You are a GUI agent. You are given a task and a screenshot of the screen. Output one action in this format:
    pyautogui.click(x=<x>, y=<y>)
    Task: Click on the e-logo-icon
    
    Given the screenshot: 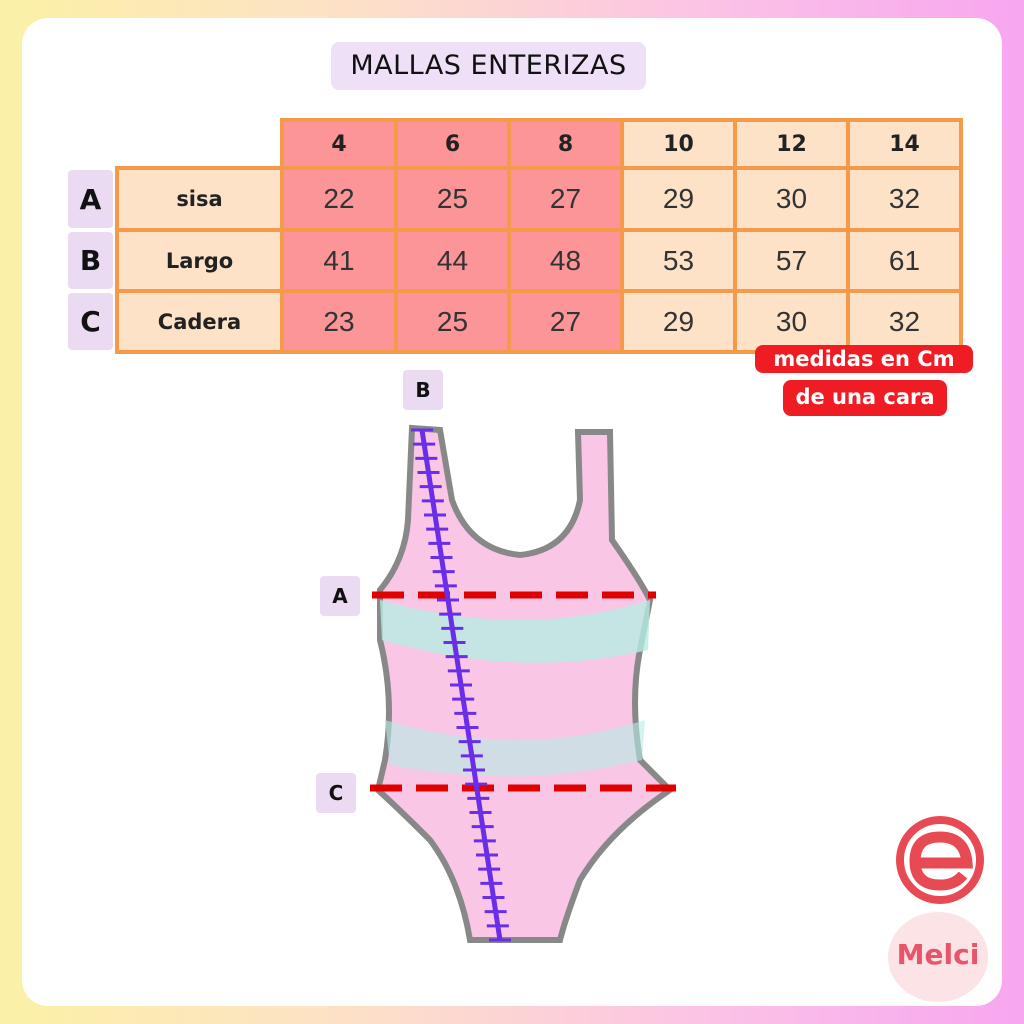 What is the action you would take?
    pyautogui.click(x=940, y=860)
    